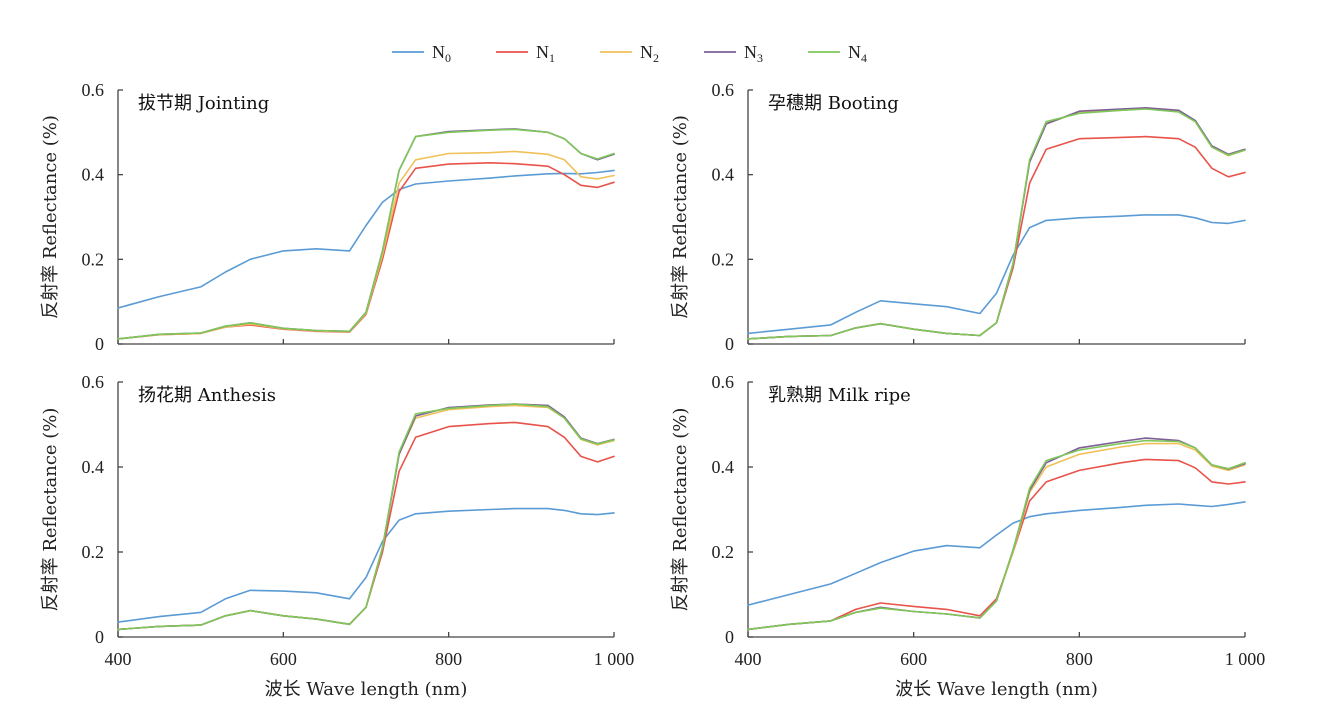  Describe the element at coordinates (203, 103) in the screenshot. I see `panel-title: 拔节期 Jointing` at that location.